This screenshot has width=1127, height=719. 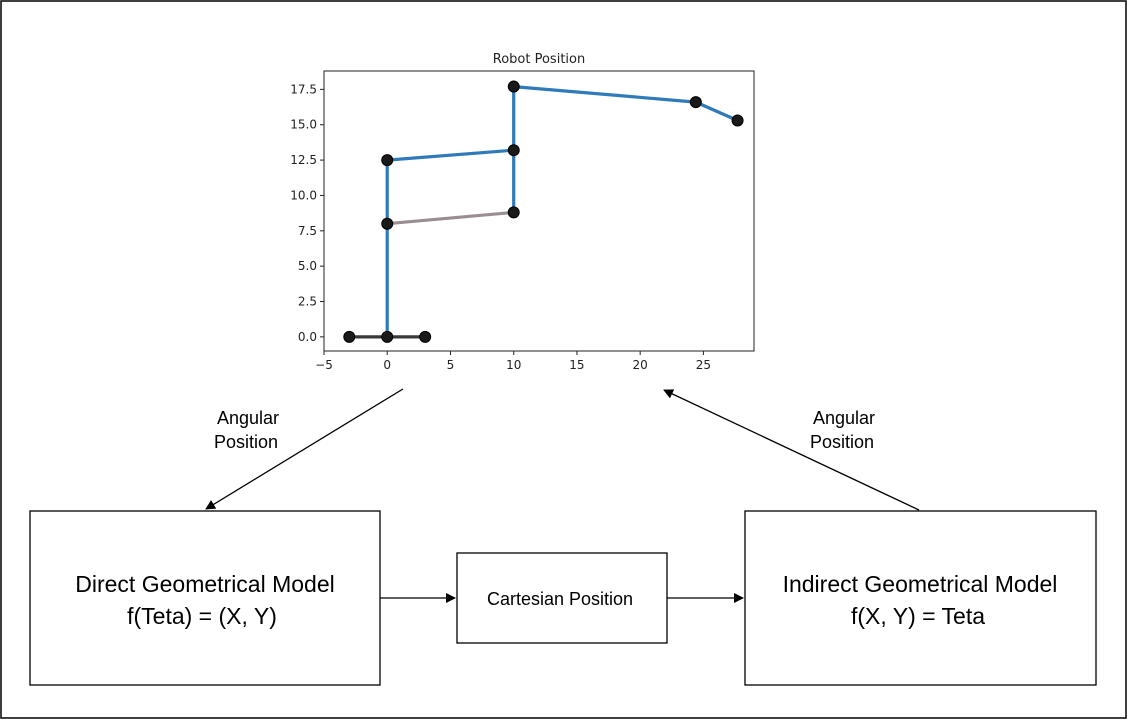 What do you see at coordinates (202, 616) in the screenshot?
I see `direct-model-formula: f(Teta) = (X, Y)` at bounding box center [202, 616].